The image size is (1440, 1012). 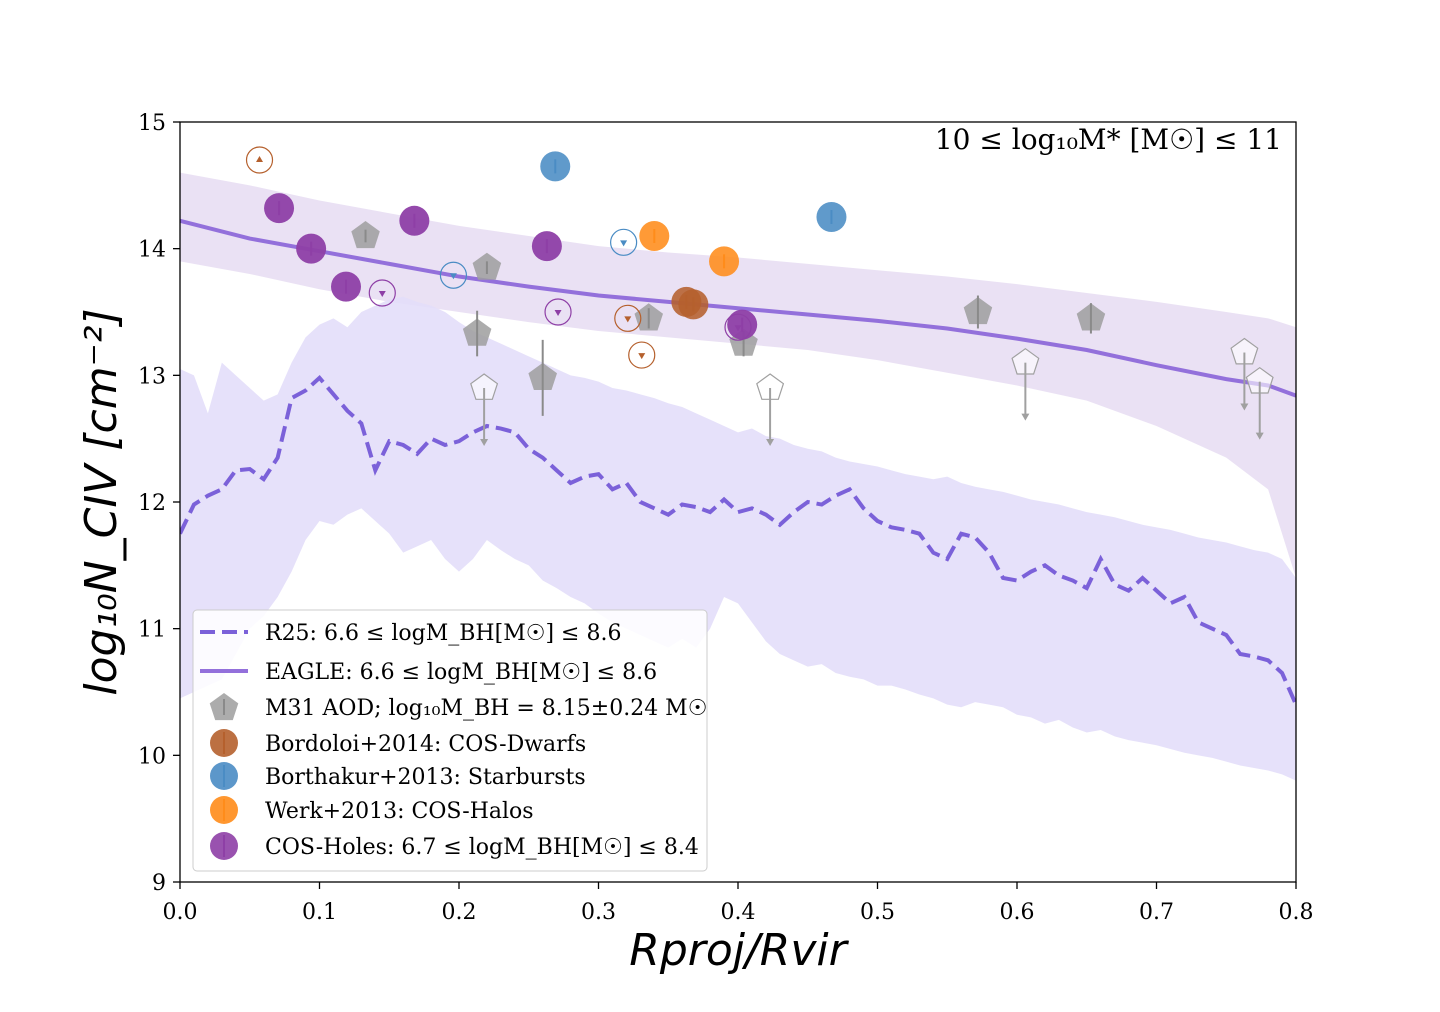 I want to click on y-tick-label: 11, so click(x=152, y=630).